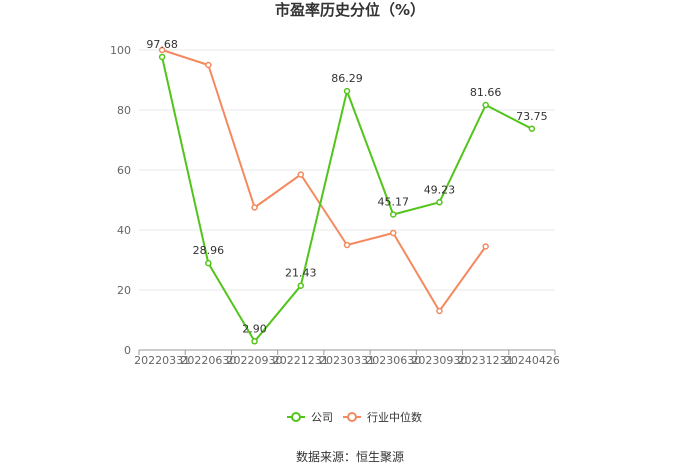  I want to click on x-tick-label: 20221231, so click(301, 360).